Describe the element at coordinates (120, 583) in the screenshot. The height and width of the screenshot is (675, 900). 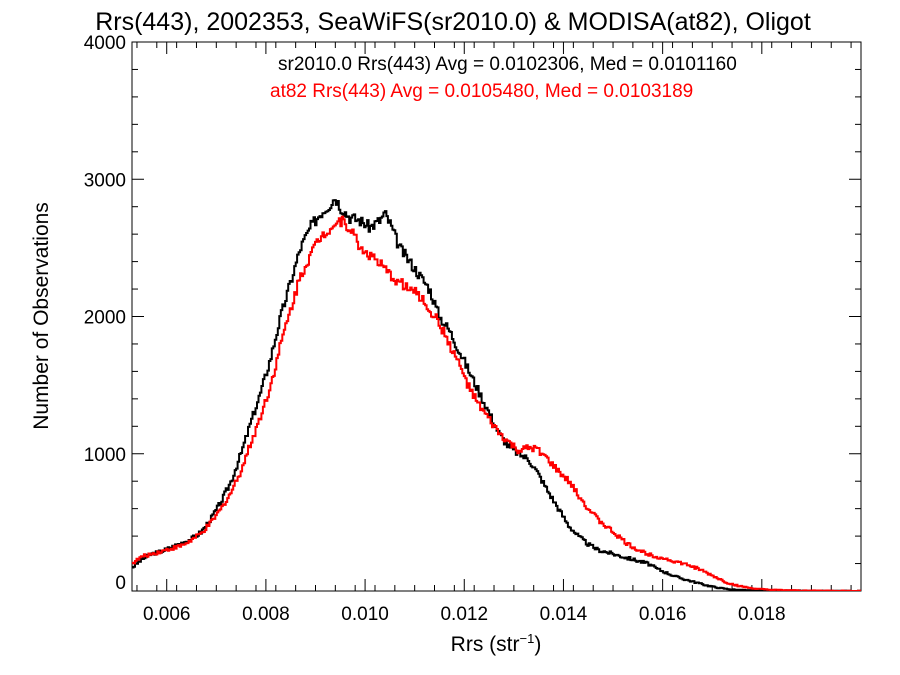
I see `y-tick-label: 0` at that location.